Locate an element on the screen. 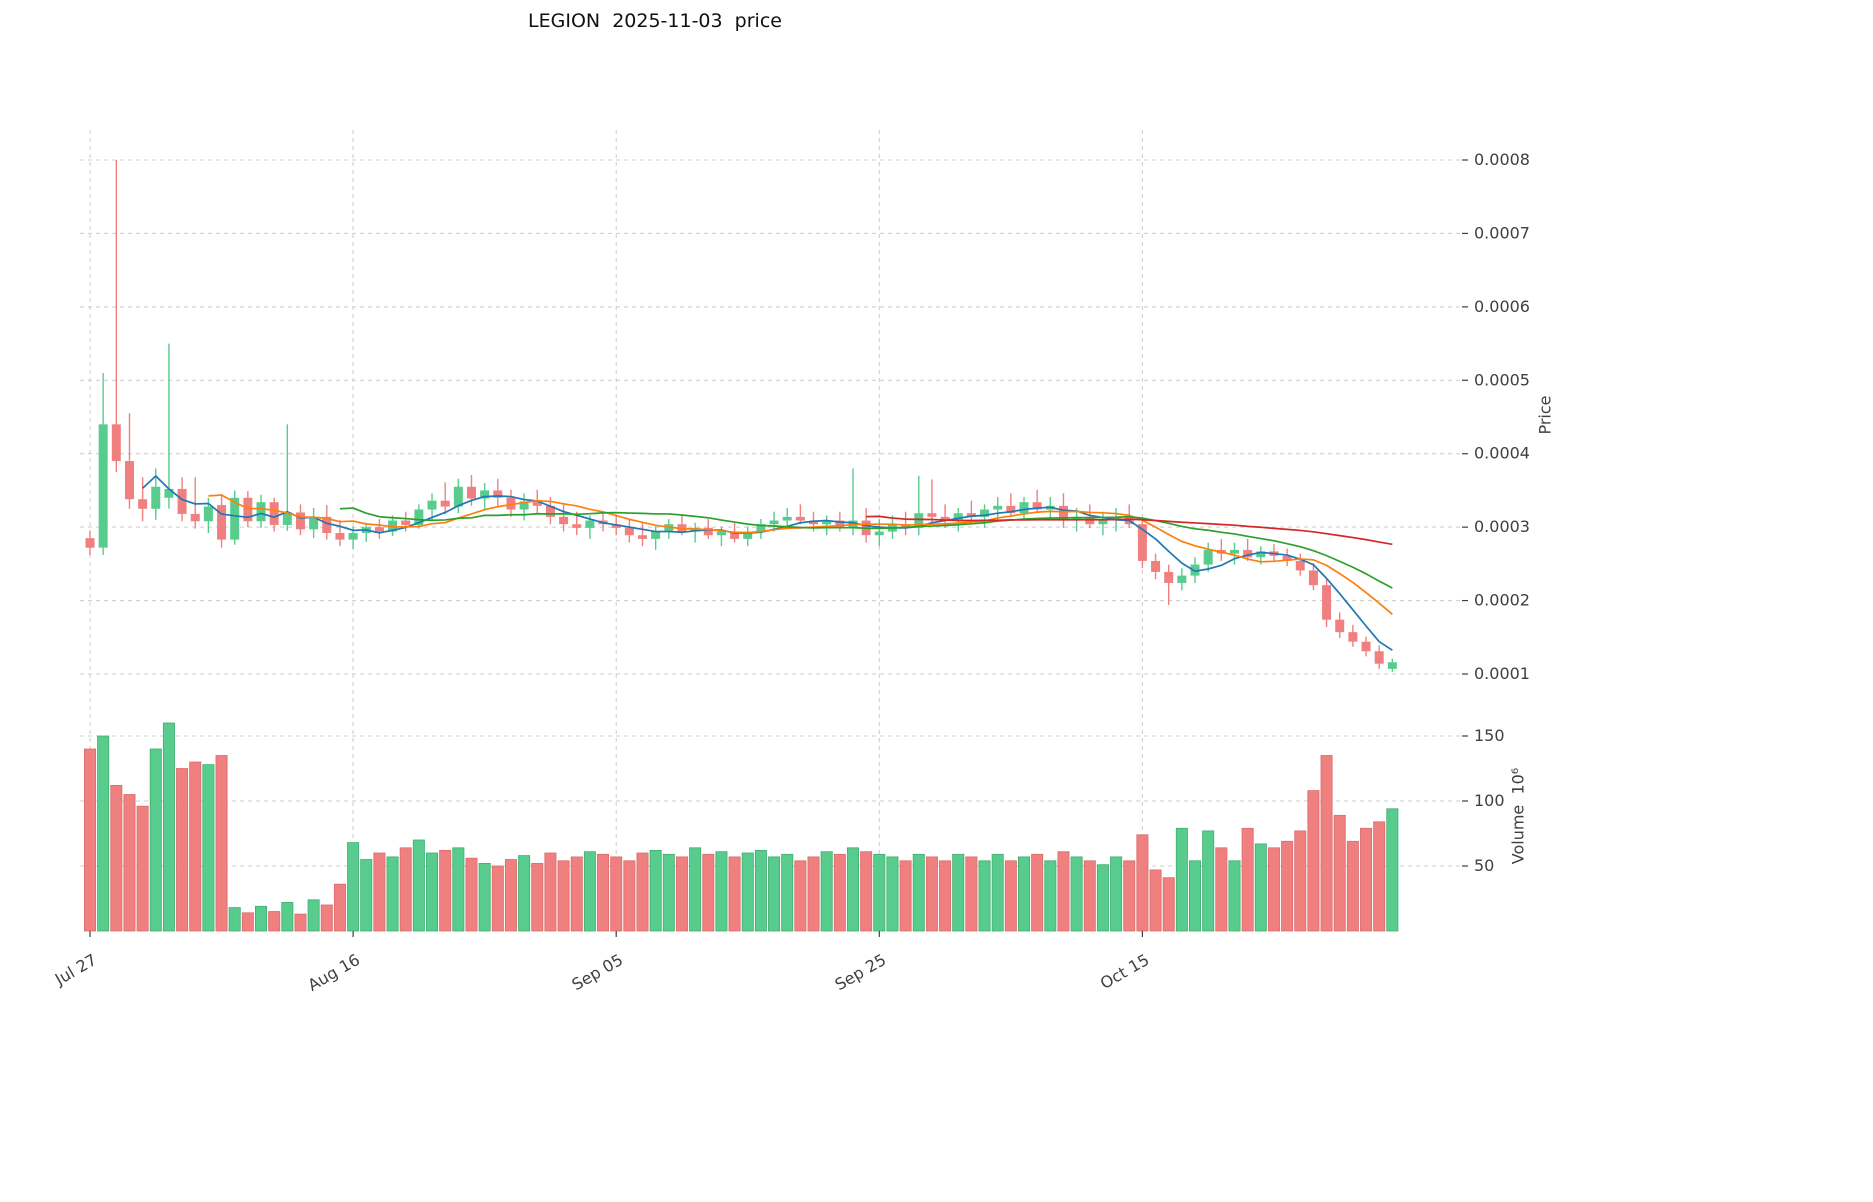 This screenshot has height=1202, width=1873. volume-axis-label: Volume 10⁶ is located at coordinates (1518, 816).